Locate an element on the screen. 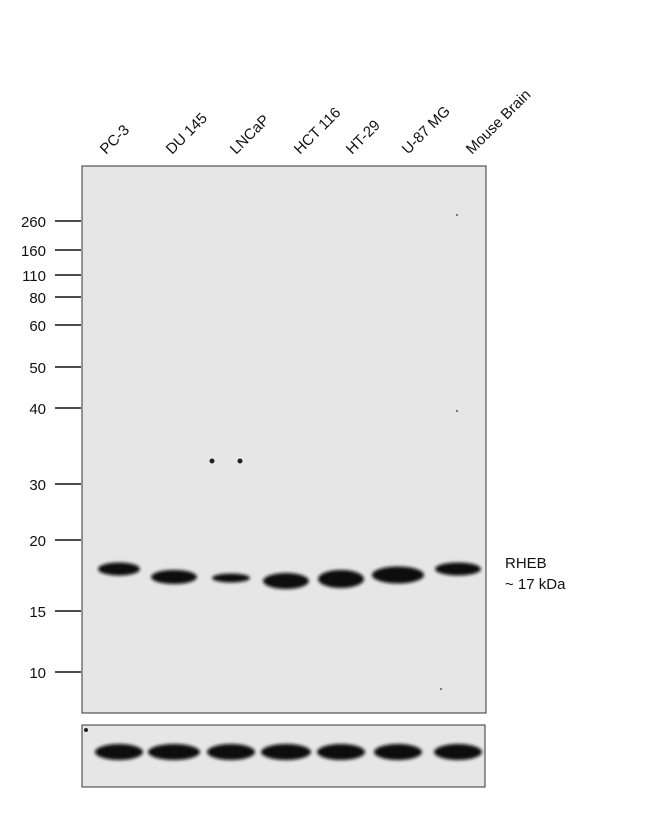 The height and width of the screenshot is (836, 650). lane-label: HCT 116 is located at coordinates (317, 130).